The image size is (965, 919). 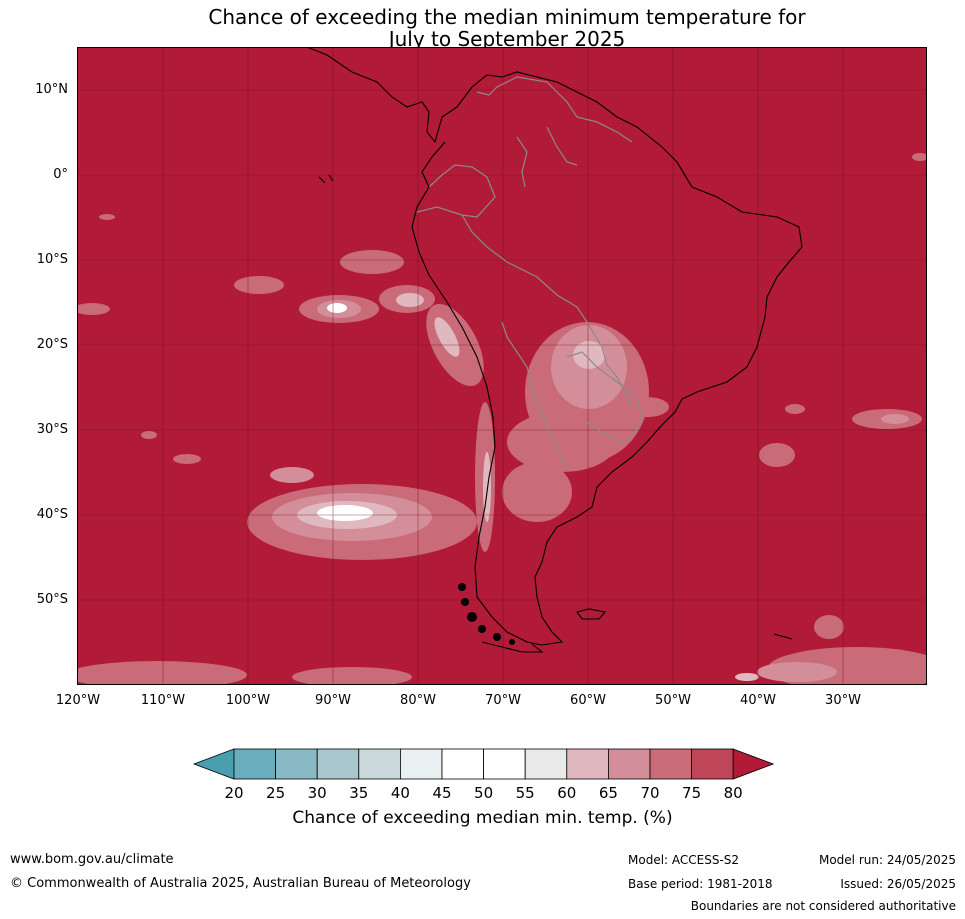 What do you see at coordinates (410, 300) in the screenshot?
I see `patch-peru-4b` at bounding box center [410, 300].